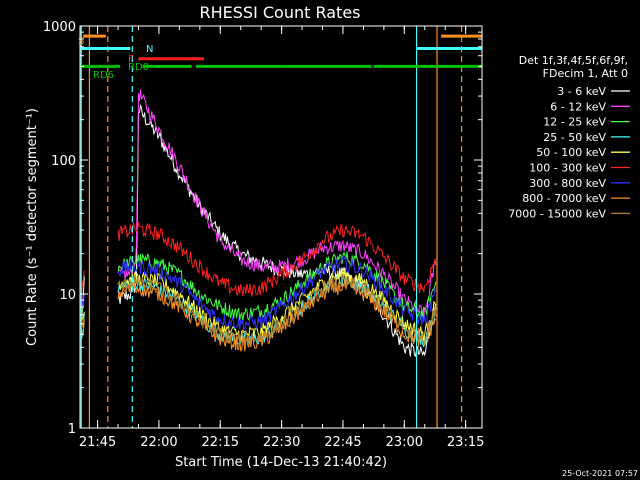 The image size is (640, 480). What do you see at coordinates (571, 152) in the screenshot?
I see `legend-label-4: 50 - 100 keV` at bounding box center [571, 152].